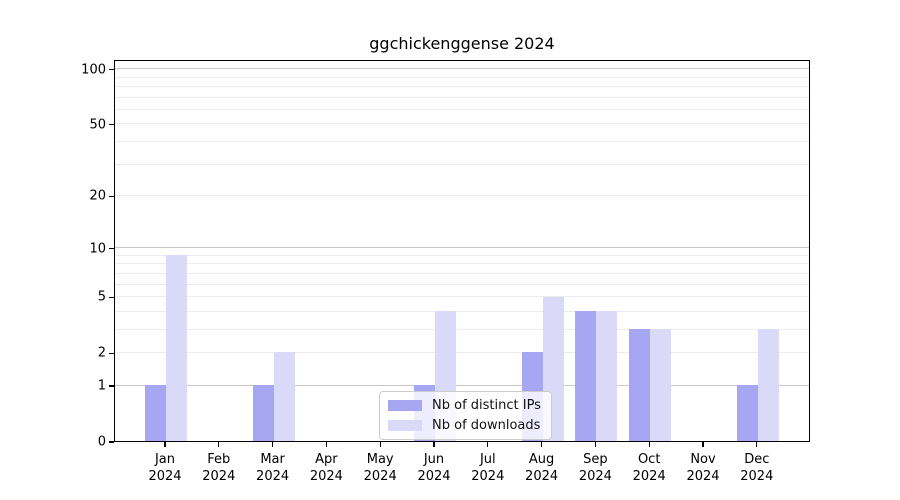  What do you see at coordinates (462, 43) in the screenshot?
I see `chart-title: ggchickenggense 2024` at bounding box center [462, 43].